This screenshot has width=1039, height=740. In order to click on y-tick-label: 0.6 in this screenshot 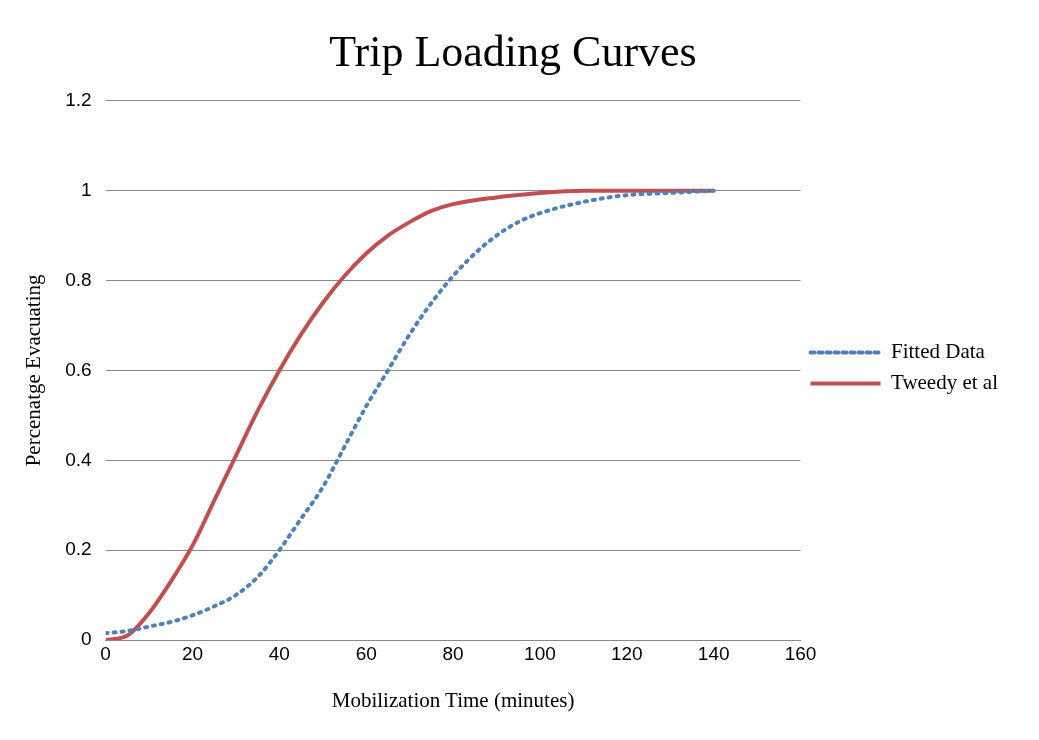, I will do `click(78, 369)`.